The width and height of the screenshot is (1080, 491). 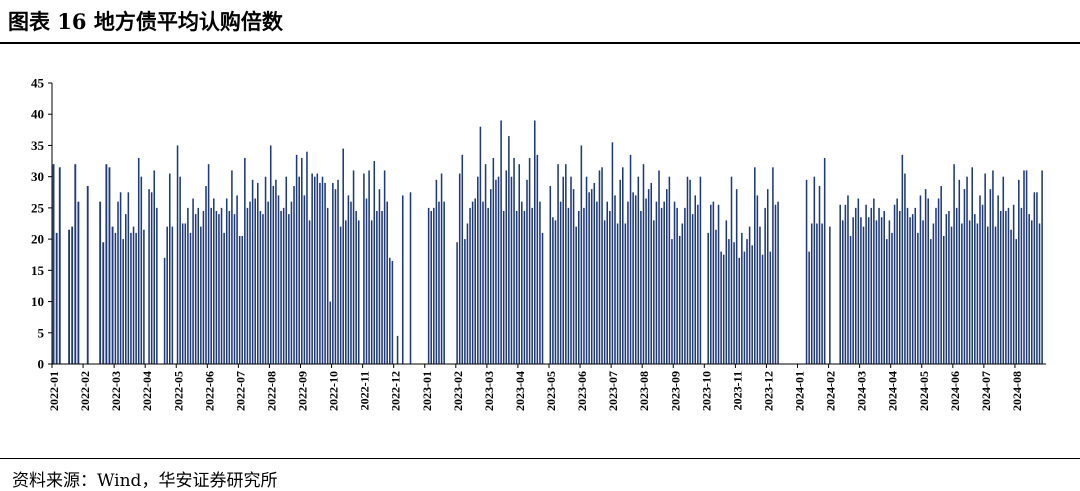 I want to click on x-tick-label: 2023-03, so click(x=489, y=391).